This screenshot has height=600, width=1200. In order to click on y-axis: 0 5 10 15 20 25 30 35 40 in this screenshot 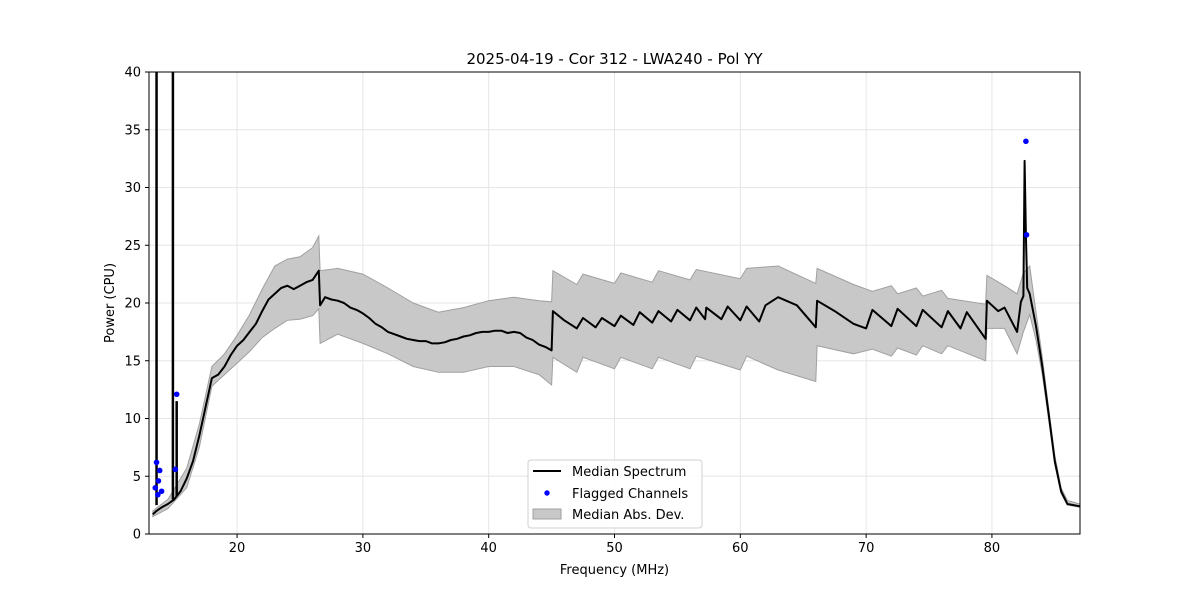, I will do `click(136, 304)`.